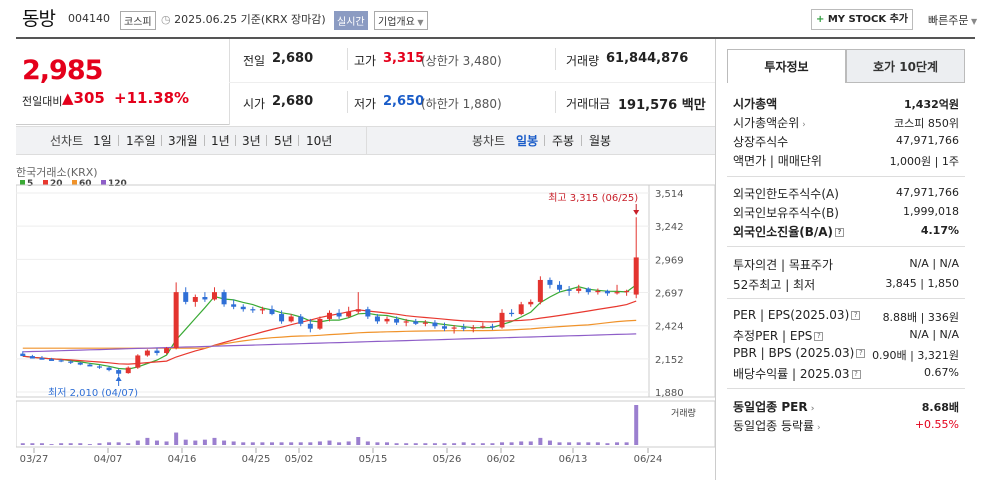 Image resolution: width=983 pixels, height=480 pixels. What do you see at coordinates (773, 406) in the screenshot?
I see `industry-per-label: 동일업종 PER ›` at bounding box center [773, 406].